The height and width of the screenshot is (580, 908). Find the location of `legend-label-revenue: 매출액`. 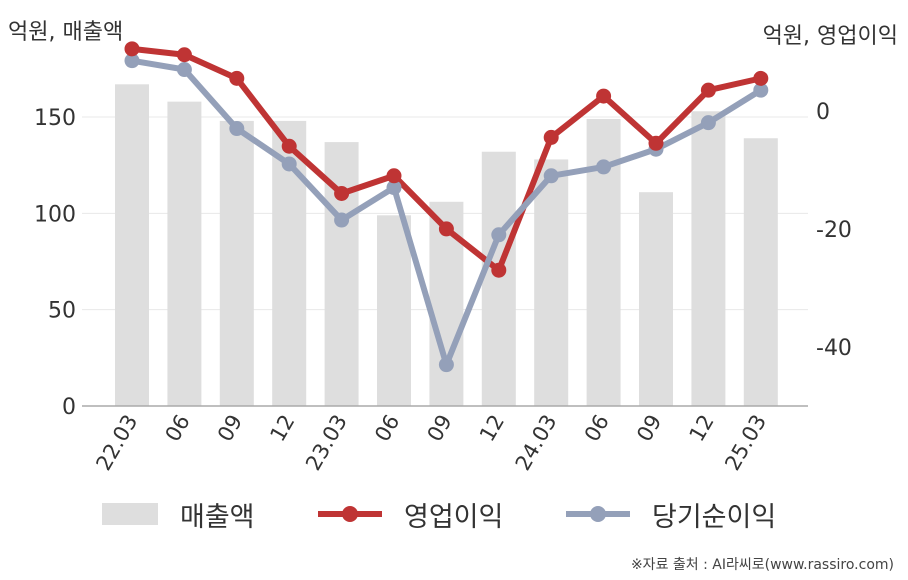

legend-label-revenue: 매출액 is located at coordinates (217, 517).